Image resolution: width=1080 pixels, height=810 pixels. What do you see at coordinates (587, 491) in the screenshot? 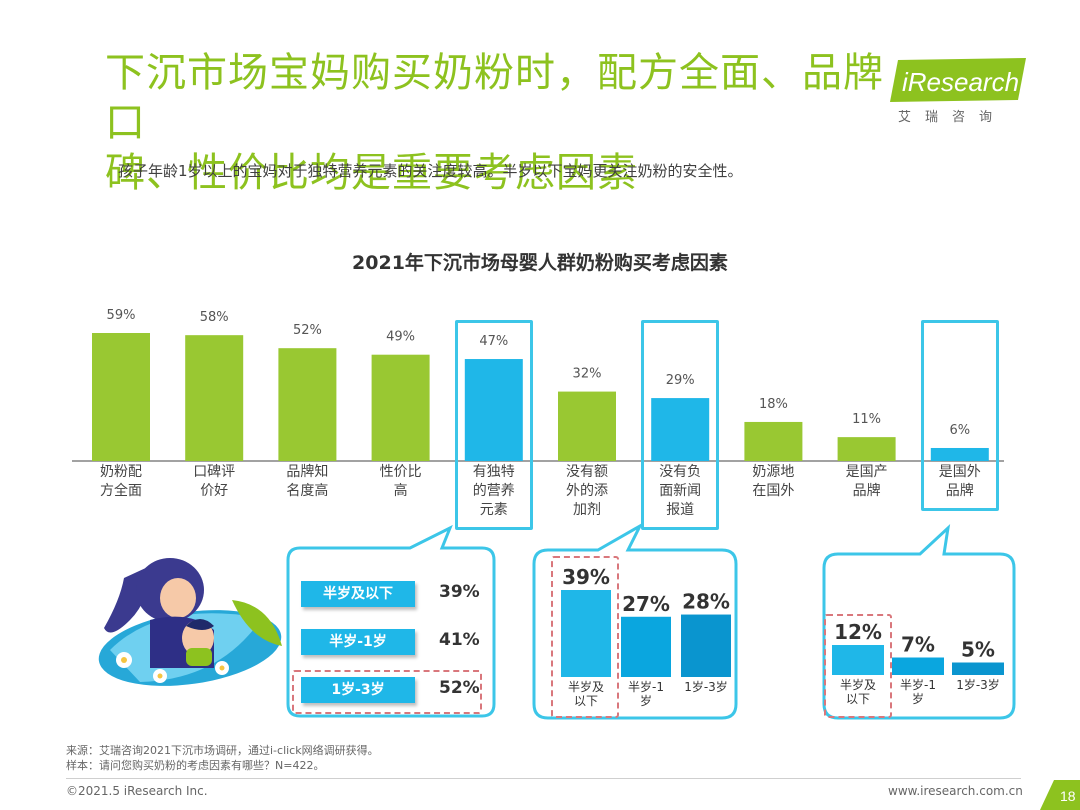
I see `category-label-5: 没有额 外的添 加剂` at bounding box center [587, 491].